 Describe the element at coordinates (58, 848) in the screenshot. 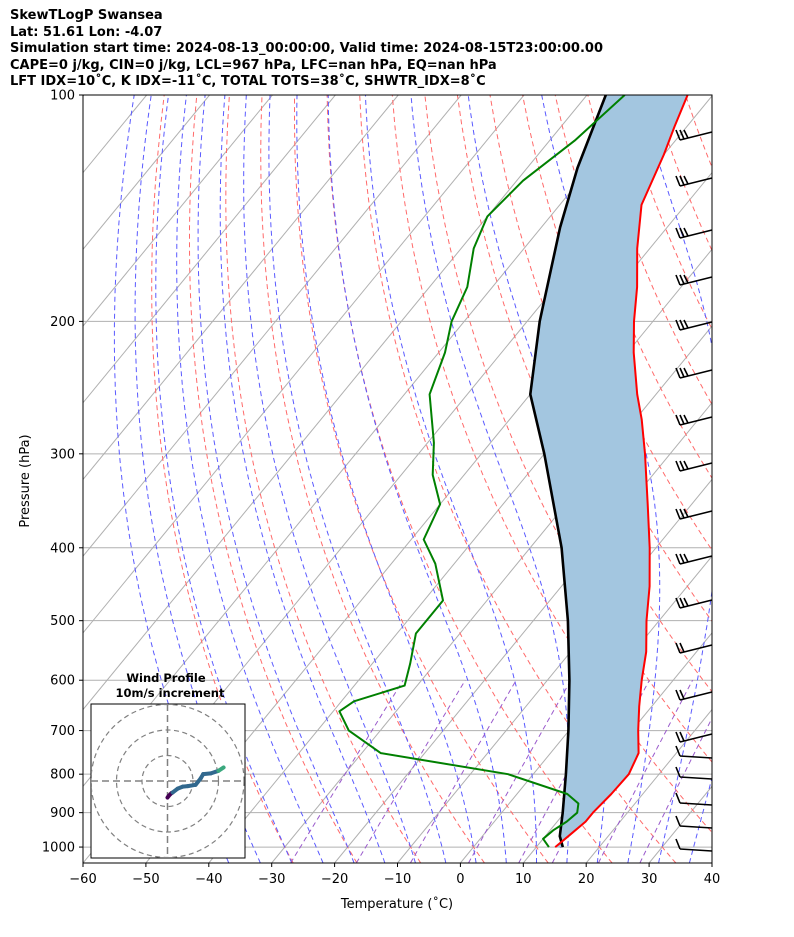

I see `y-tick-label: 1000` at that location.